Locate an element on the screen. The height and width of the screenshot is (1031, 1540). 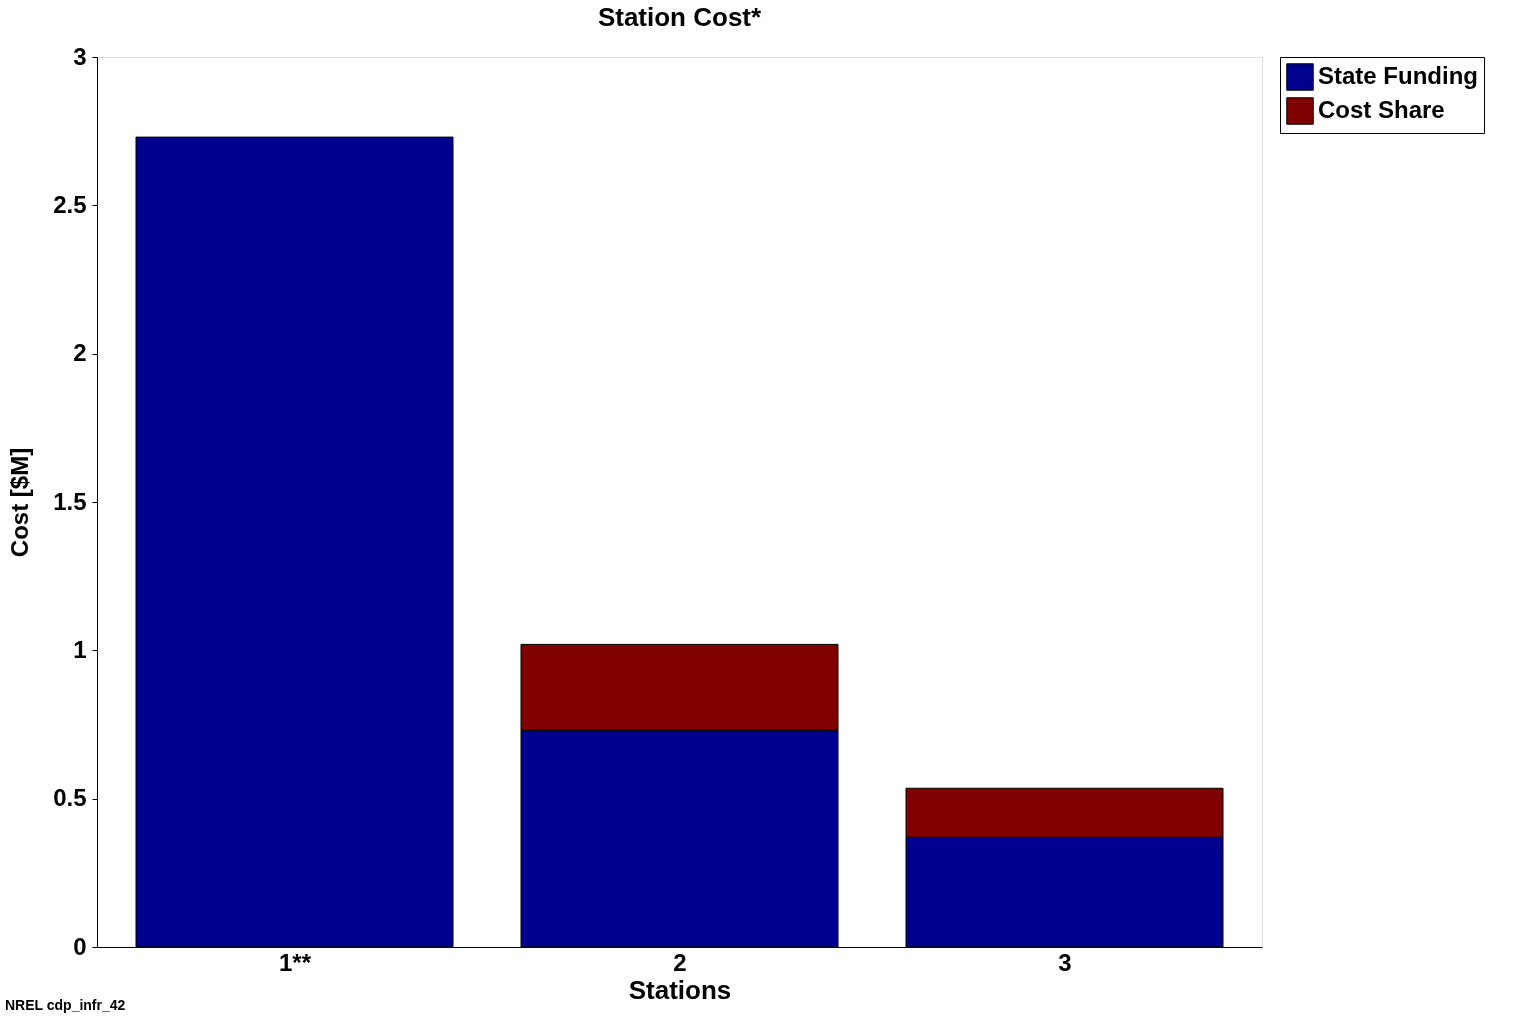
text: NREL cdp_infr_42 is located at coordinates (65, 1005).